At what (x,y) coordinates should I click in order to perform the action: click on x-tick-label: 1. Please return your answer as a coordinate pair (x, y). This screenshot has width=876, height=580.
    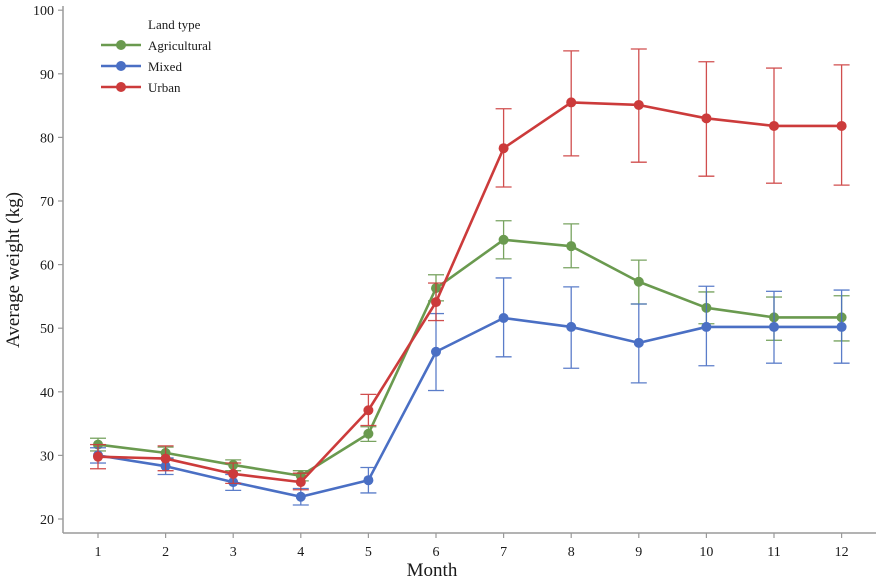
    Looking at the image, I should click on (98, 552).